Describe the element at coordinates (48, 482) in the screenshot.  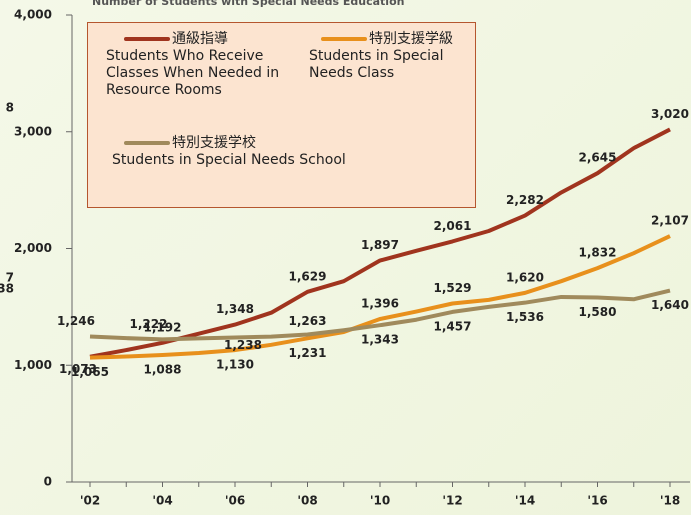
I see `y-tick-label: 0` at that location.